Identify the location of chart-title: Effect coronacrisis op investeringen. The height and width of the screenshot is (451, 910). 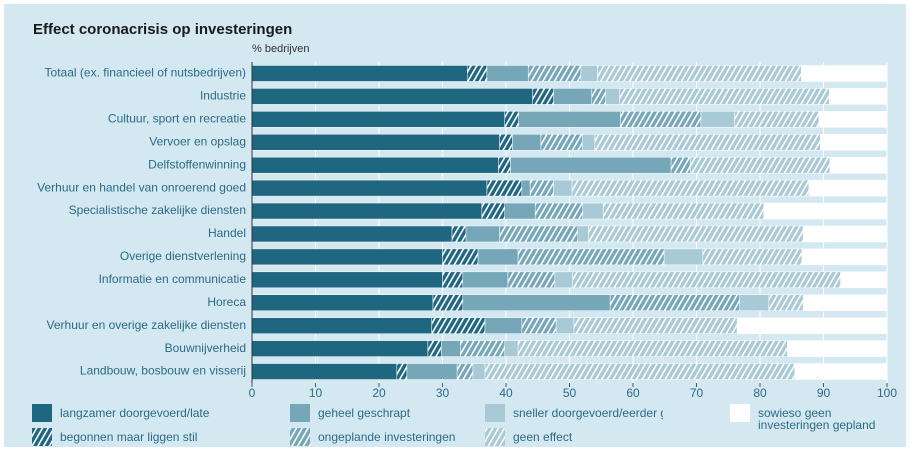
(162, 29).